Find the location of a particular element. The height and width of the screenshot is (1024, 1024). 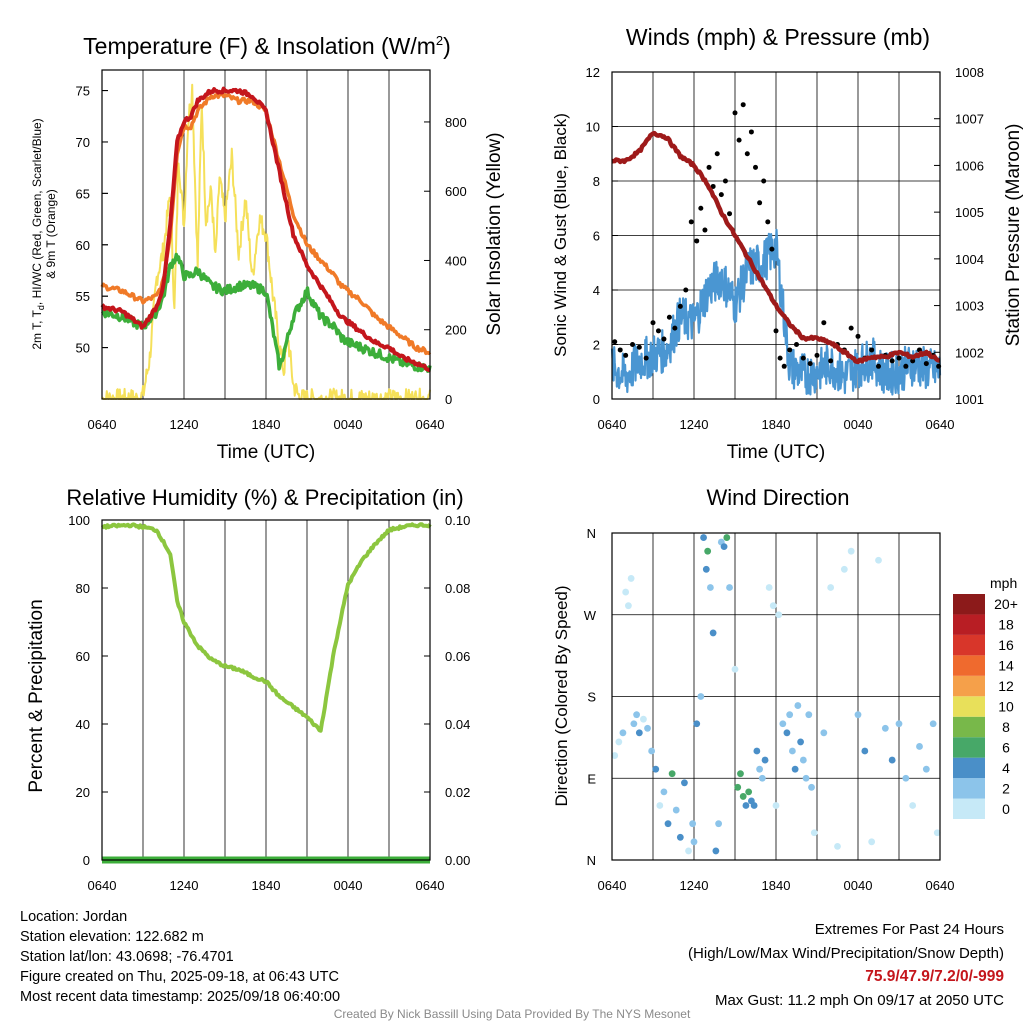

y2-tick-label: 0.08 is located at coordinates (457, 588).